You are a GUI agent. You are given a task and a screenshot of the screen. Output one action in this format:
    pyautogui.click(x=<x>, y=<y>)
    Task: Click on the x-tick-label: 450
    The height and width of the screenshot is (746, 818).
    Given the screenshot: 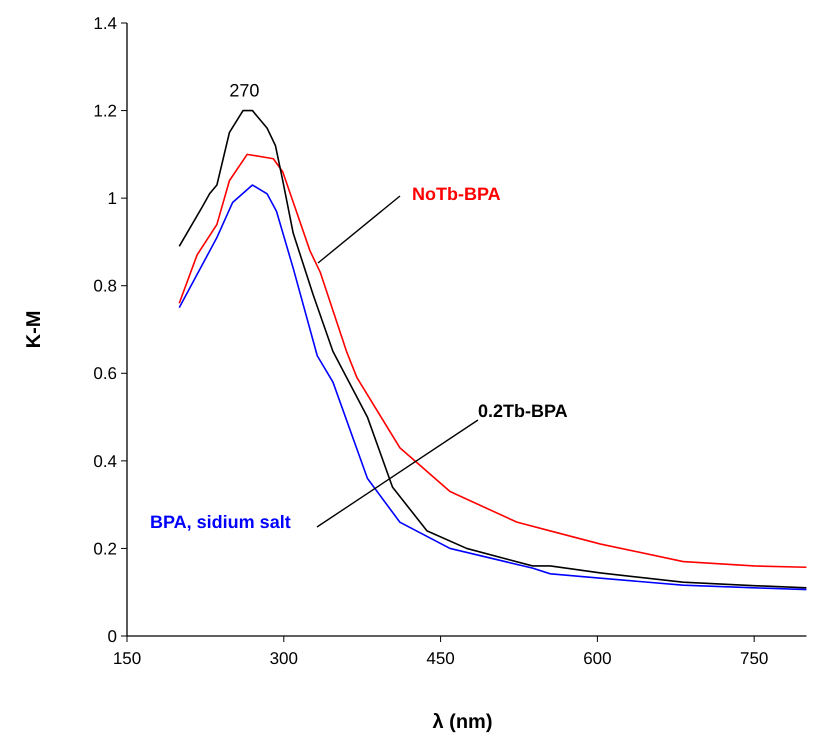 What is the action you would take?
    pyautogui.click(x=440, y=658)
    